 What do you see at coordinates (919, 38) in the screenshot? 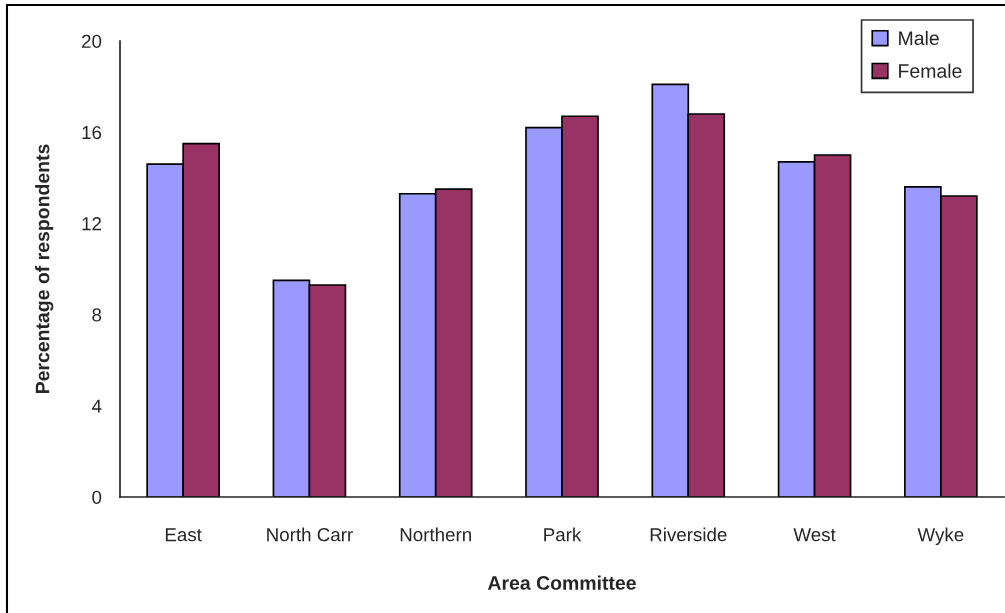
I see `legend-label: Male` at bounding box center [919, 38].